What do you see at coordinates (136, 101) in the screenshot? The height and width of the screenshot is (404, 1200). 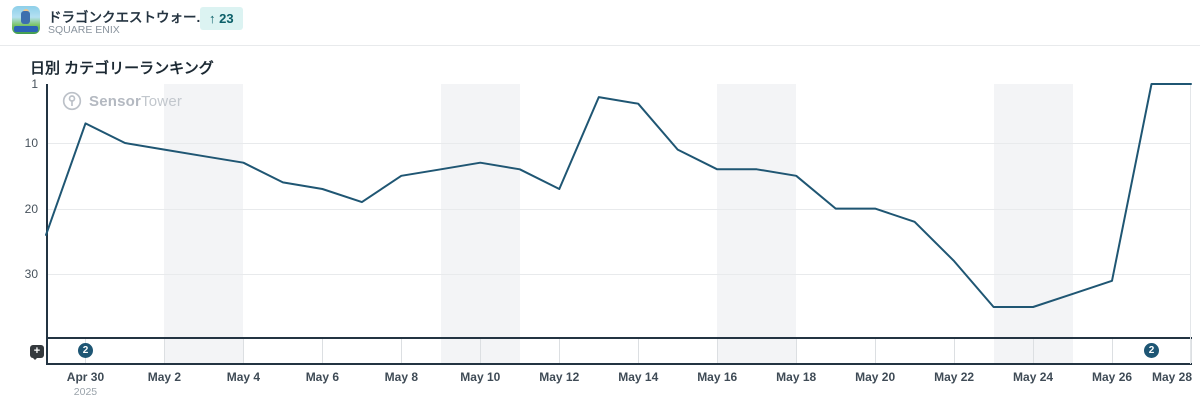 I see `sensortower-wordmark: SensorTower` at bounding box center [136, 101].